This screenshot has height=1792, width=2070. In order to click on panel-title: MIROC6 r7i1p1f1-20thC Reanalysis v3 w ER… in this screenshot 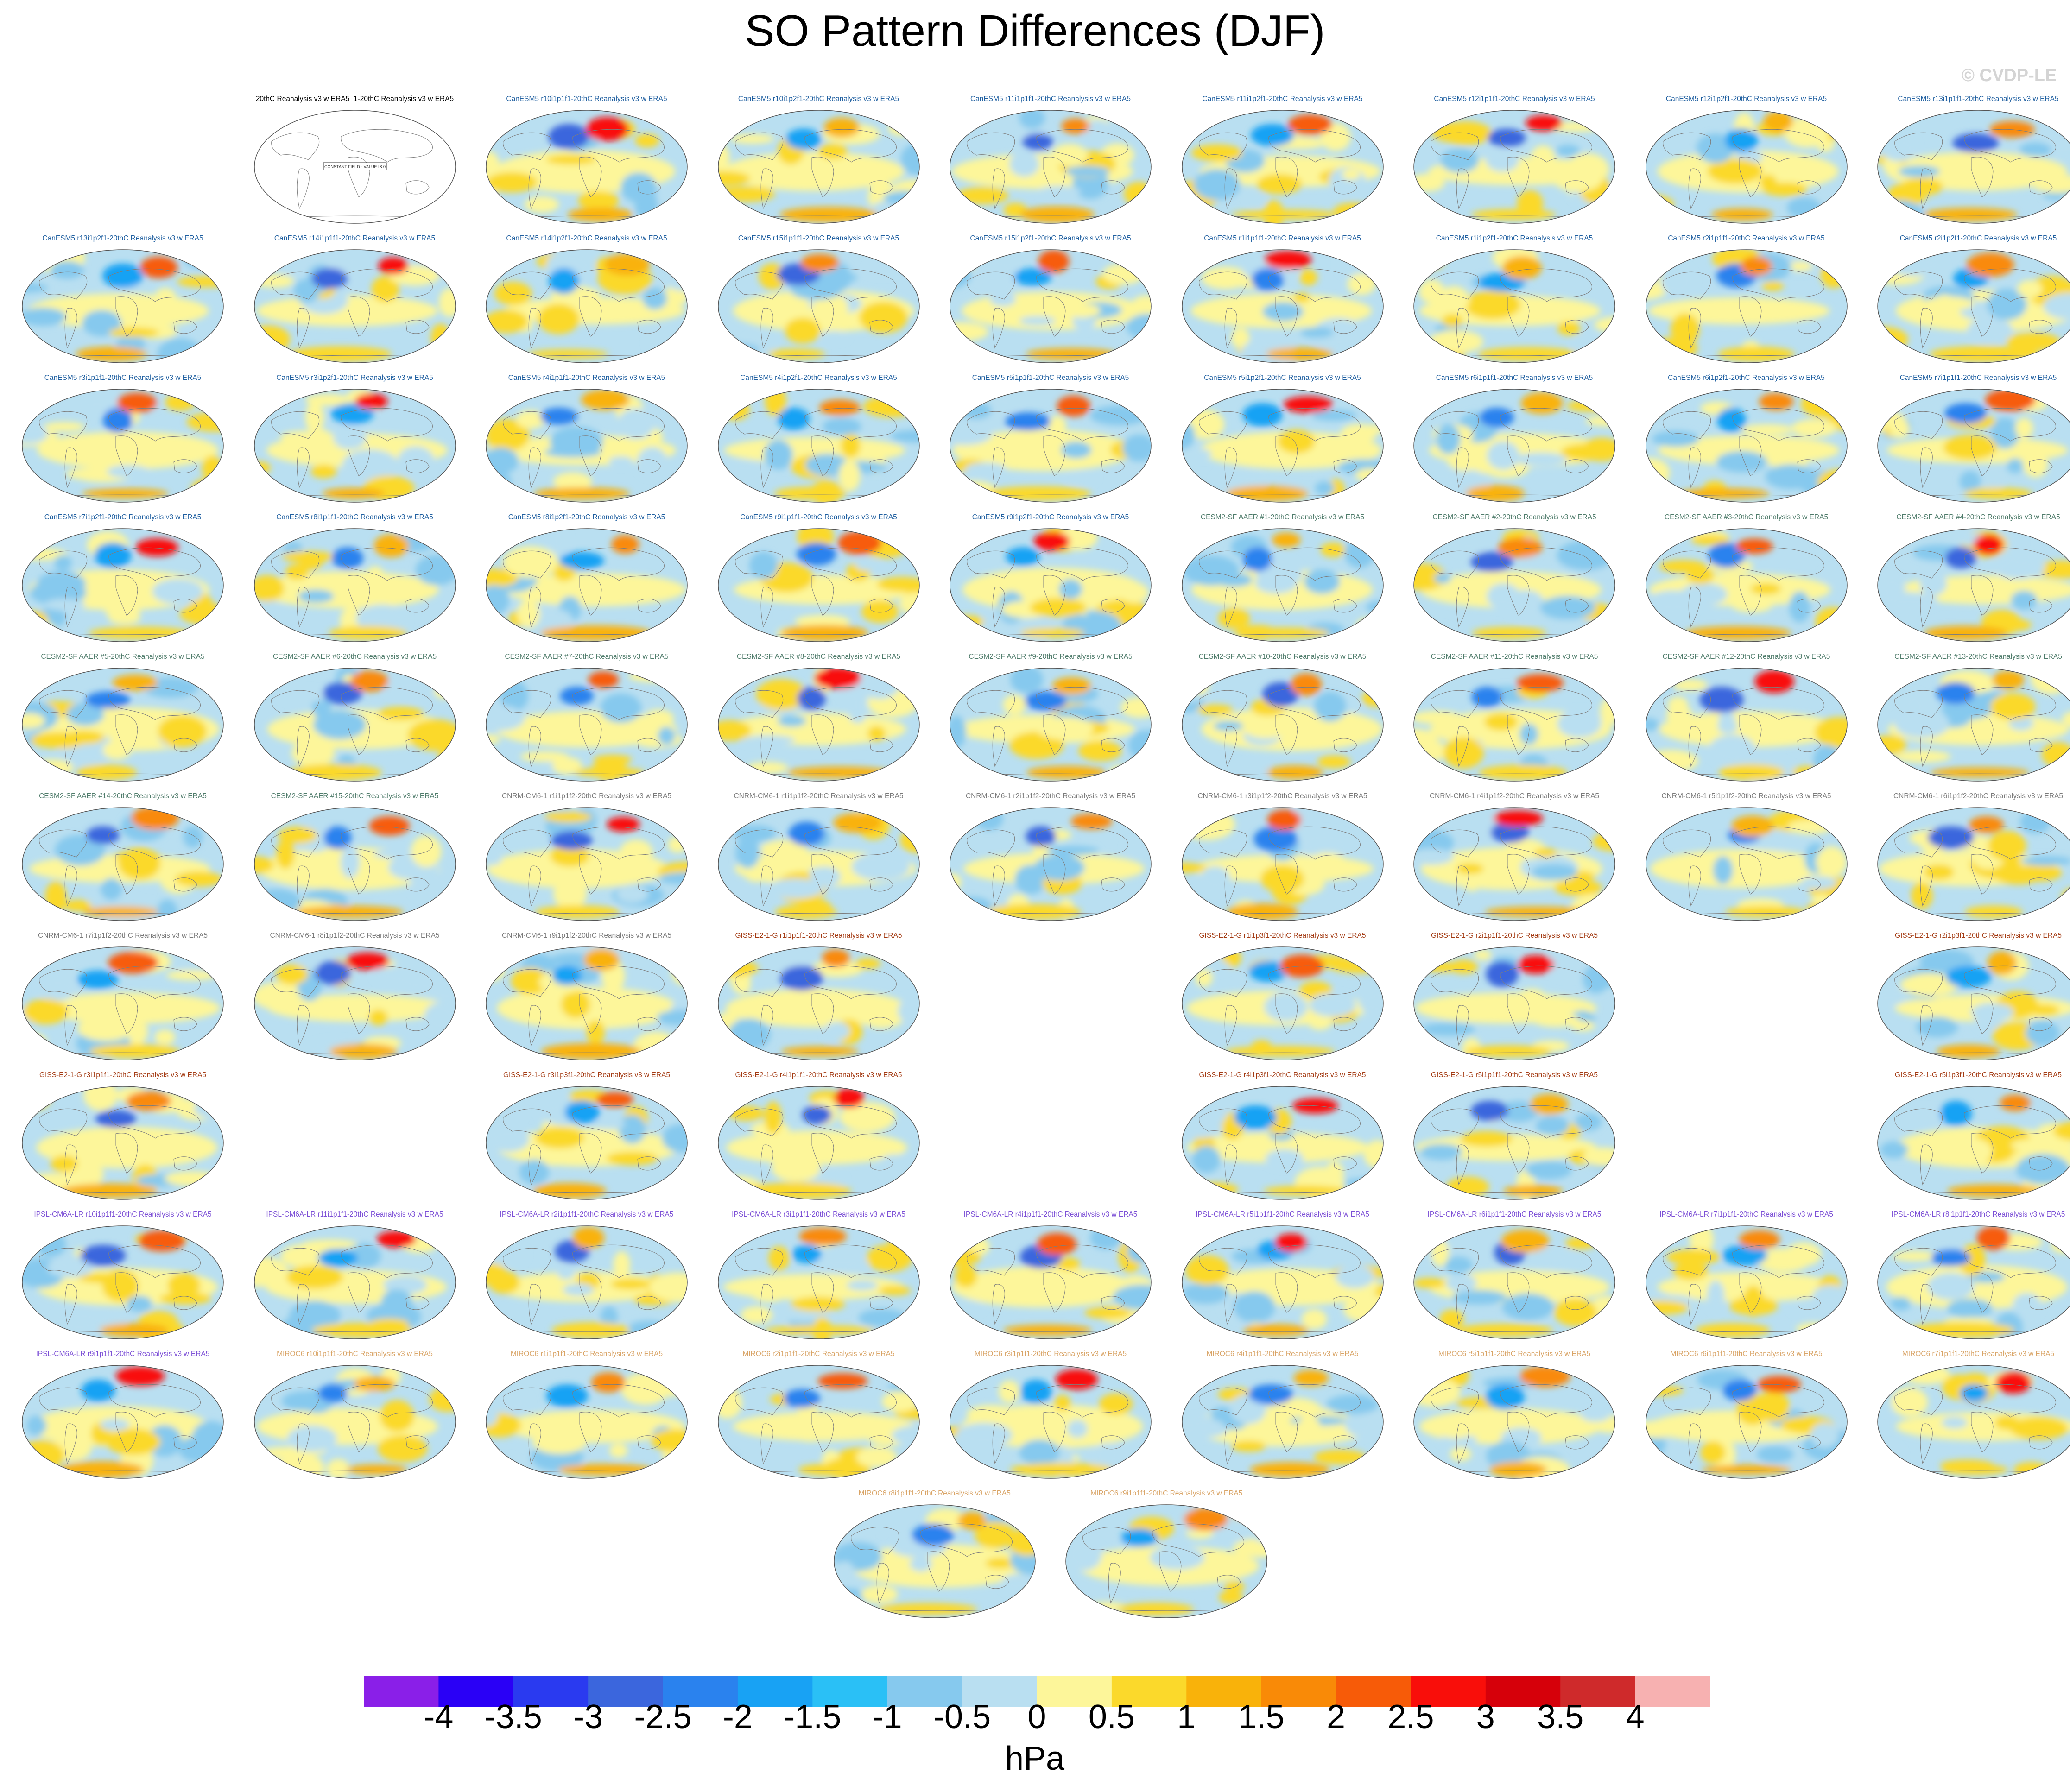, I will do `click(1978, 1354)`.